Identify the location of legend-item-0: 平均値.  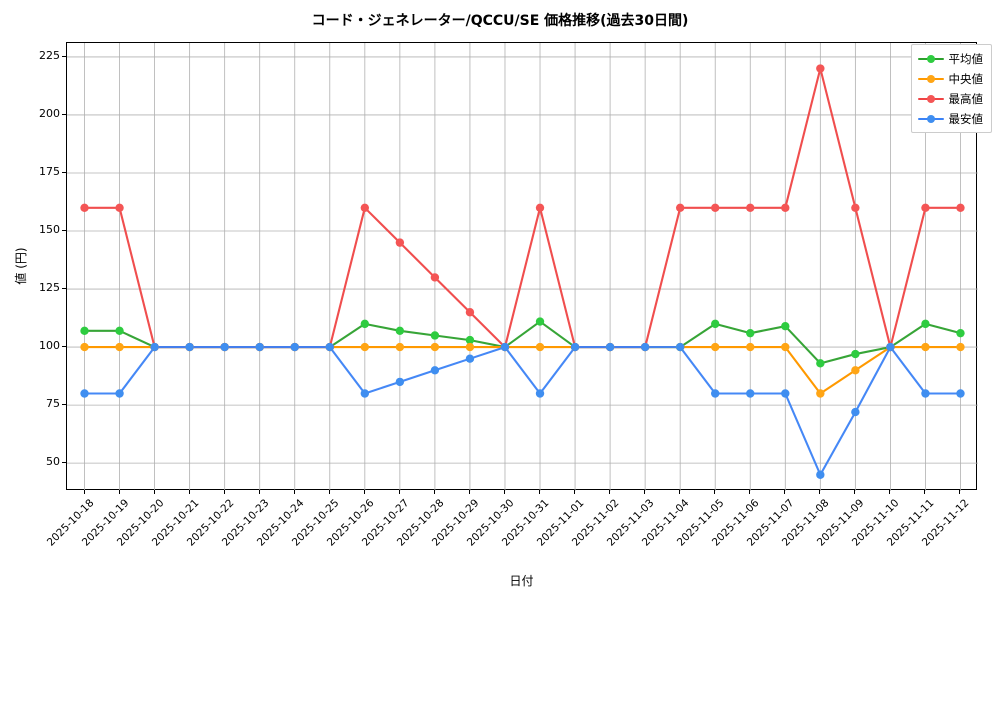
(950, 58).